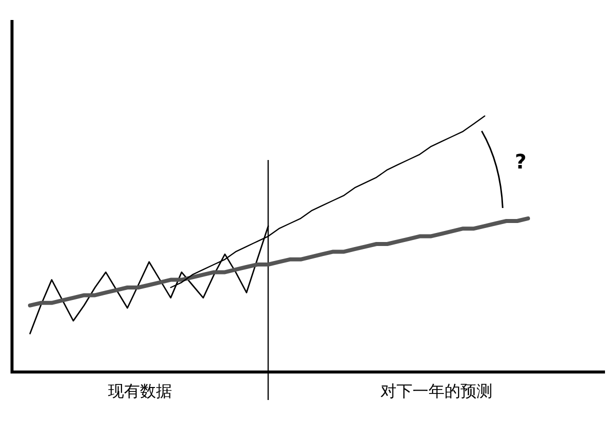 This screenshot has width=611, height=425. Describe the element at coordinates (520, 161) in the screenshot. I see `annotation: ?` at that location.